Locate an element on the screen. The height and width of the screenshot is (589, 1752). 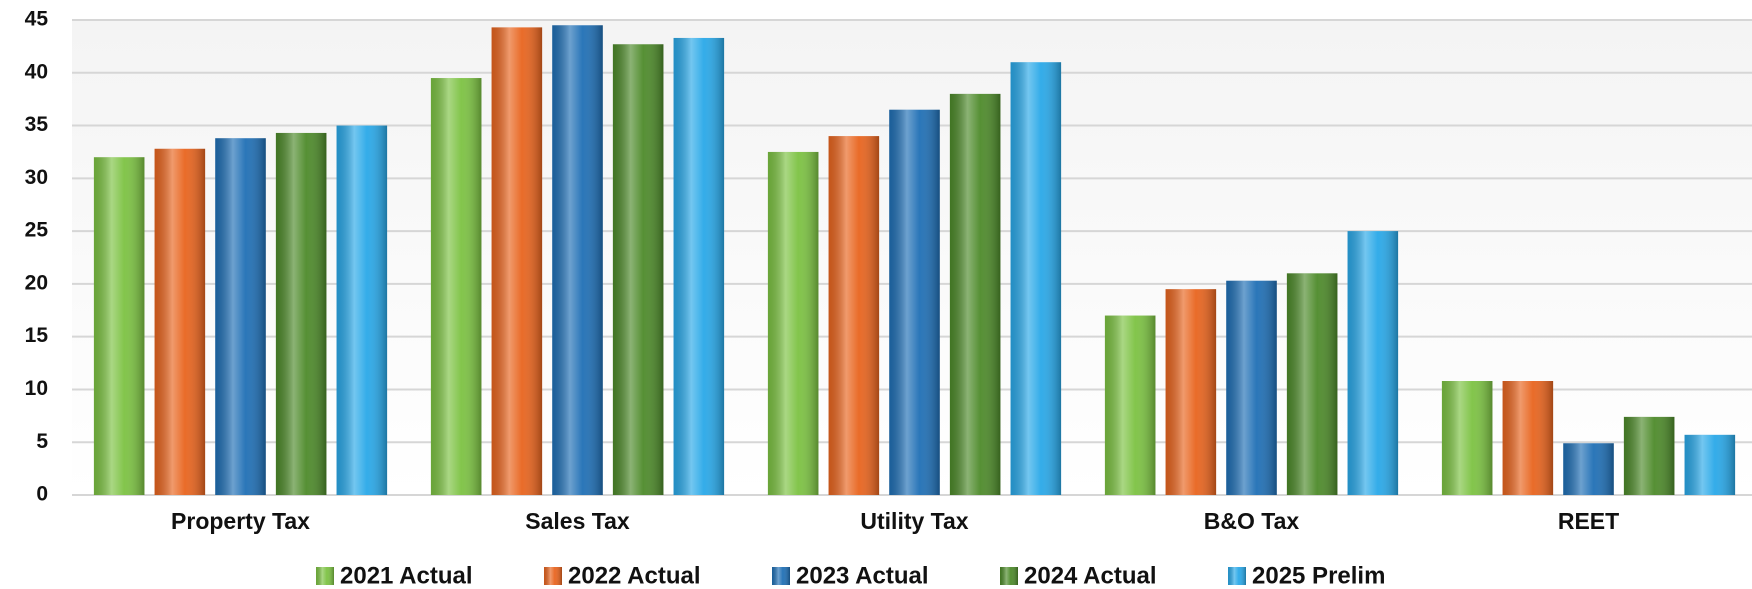
y-tick-label: 15 is located at coordinates (37, 335).